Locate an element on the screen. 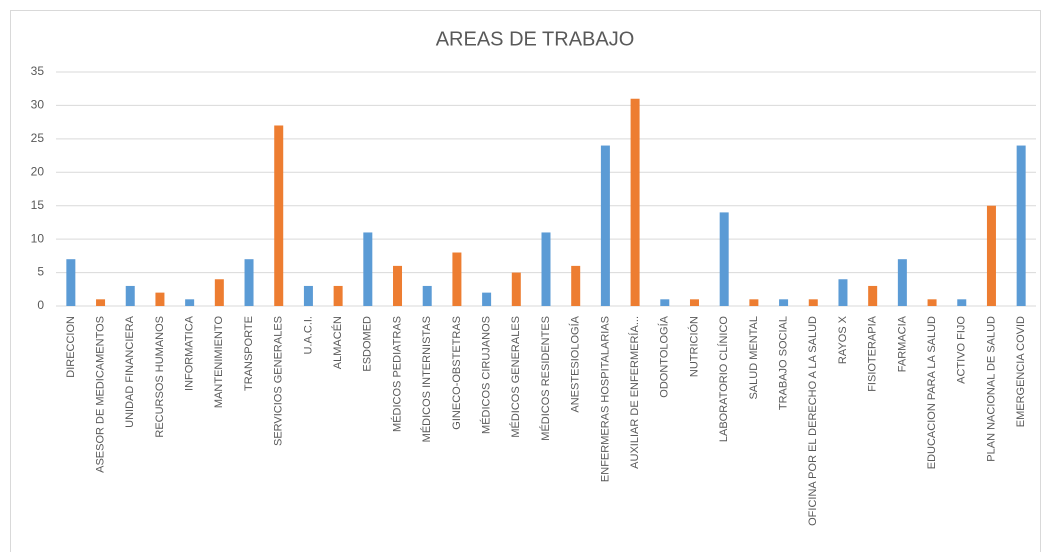 The height and width of the screenshot is (552, 1045). y-tick-label: 0 is located at coordinates (40, 305).